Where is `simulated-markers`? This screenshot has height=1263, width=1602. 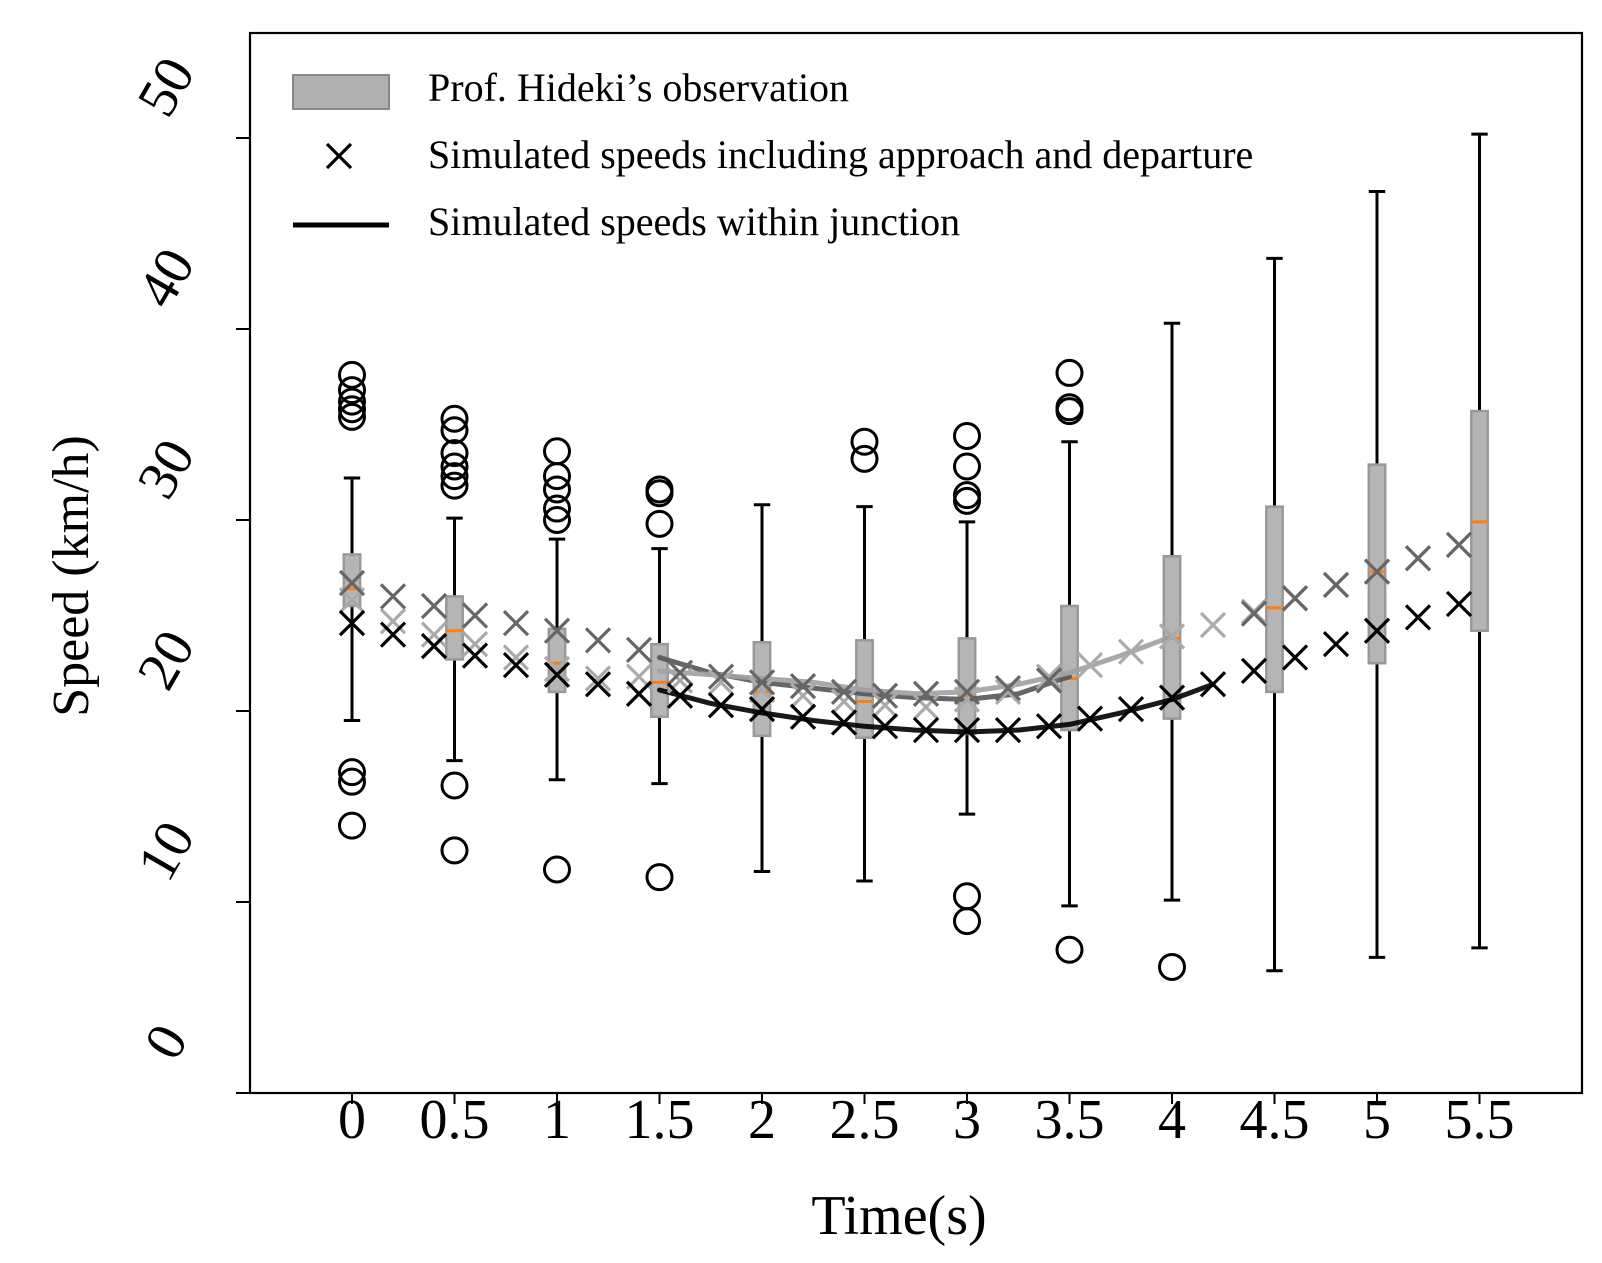 simulated-markers is located at coordinates (905, 637).